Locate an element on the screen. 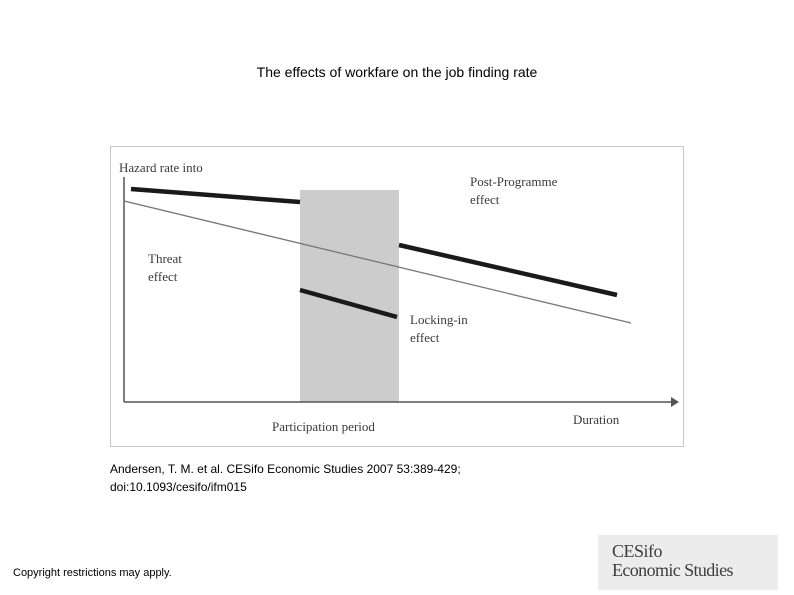  pre-participation-line is located at coordinates (215, 195).